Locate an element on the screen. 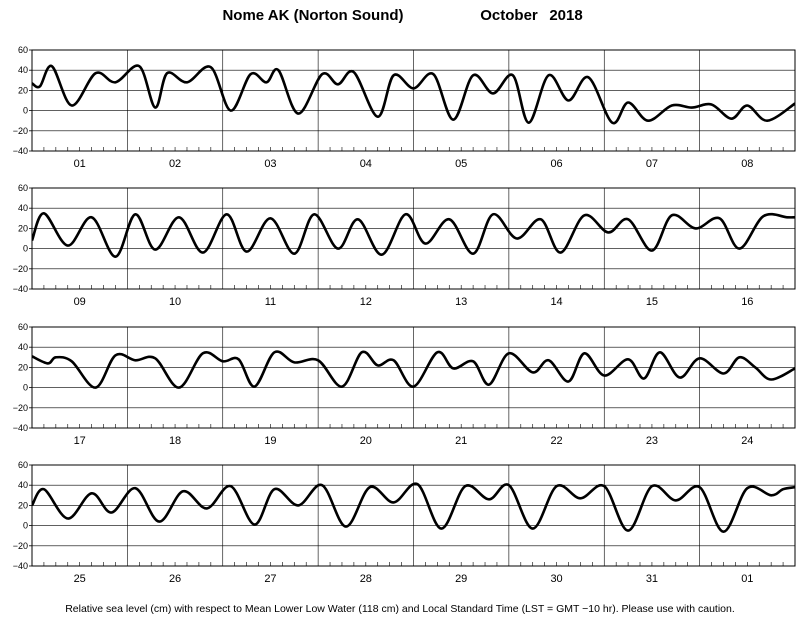 The width and height of the screenshot is (800, 618). day-label: 11 is located at coordinates (270, 302).